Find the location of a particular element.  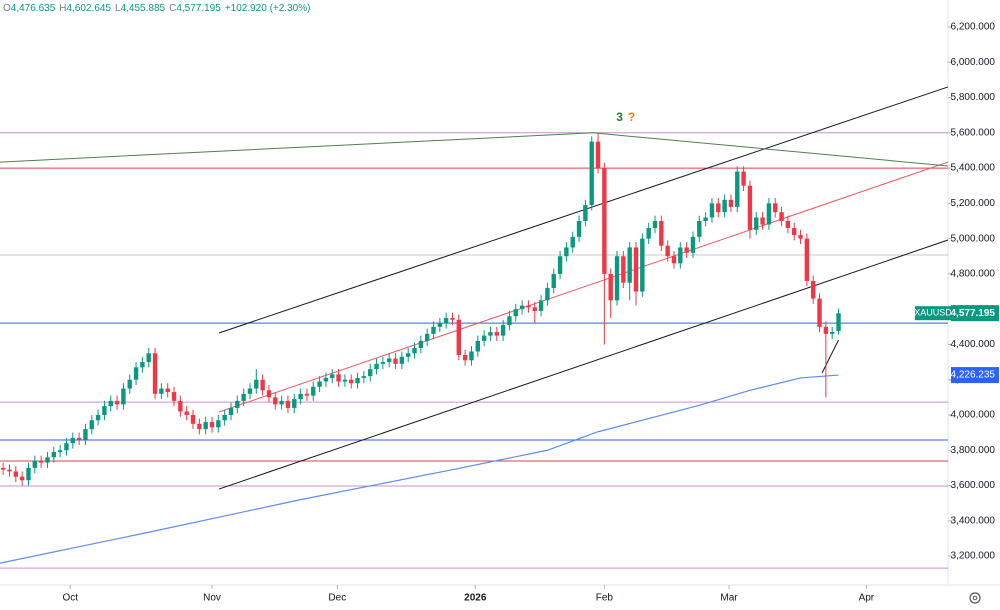

y-tick-label: 6,000.000 is located at coordinates (973, 62).